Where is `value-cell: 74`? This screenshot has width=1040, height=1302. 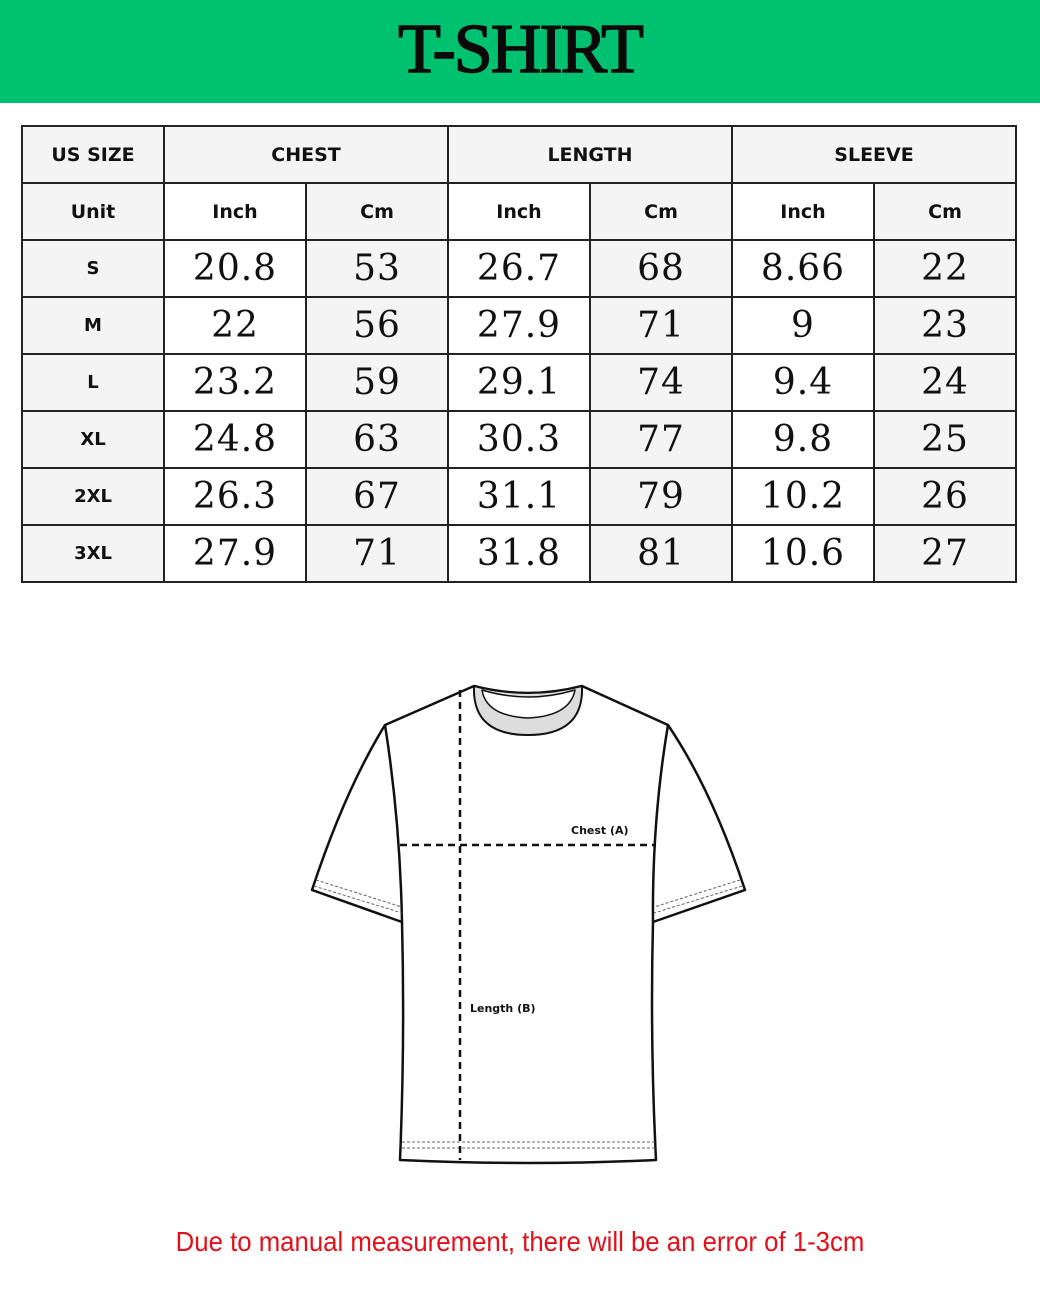 value-cell: 74 is located at coordinates (661, 382).